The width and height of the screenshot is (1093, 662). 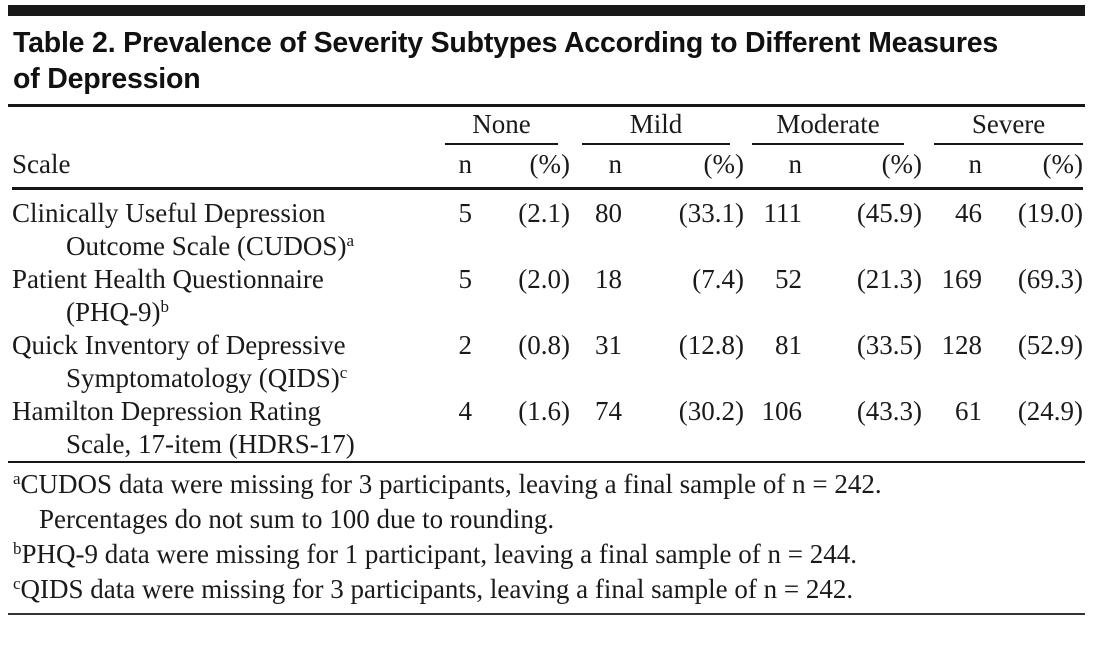 What do you see at coordinates (165, 306) in the screenshot?
I see `footnote-marker-b: b` at bounding box center [165, 306].